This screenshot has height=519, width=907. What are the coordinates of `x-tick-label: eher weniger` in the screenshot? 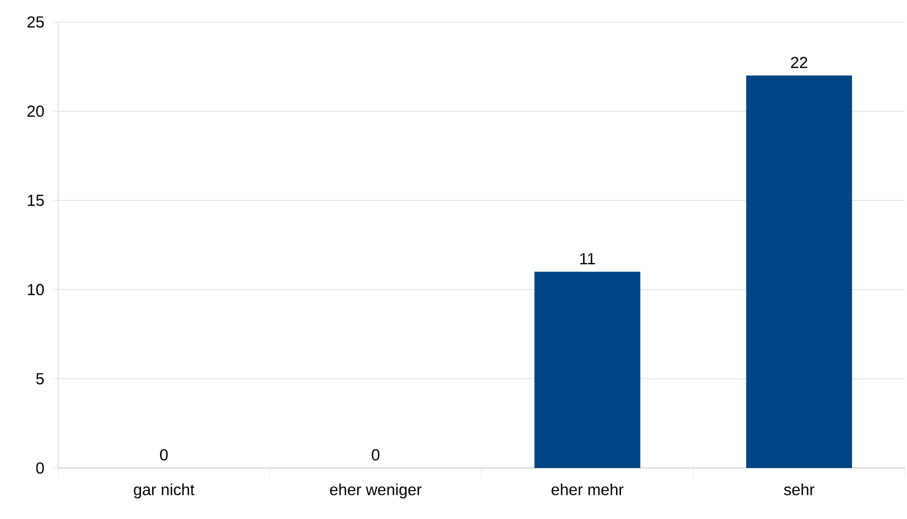 It's located at (376, 491).